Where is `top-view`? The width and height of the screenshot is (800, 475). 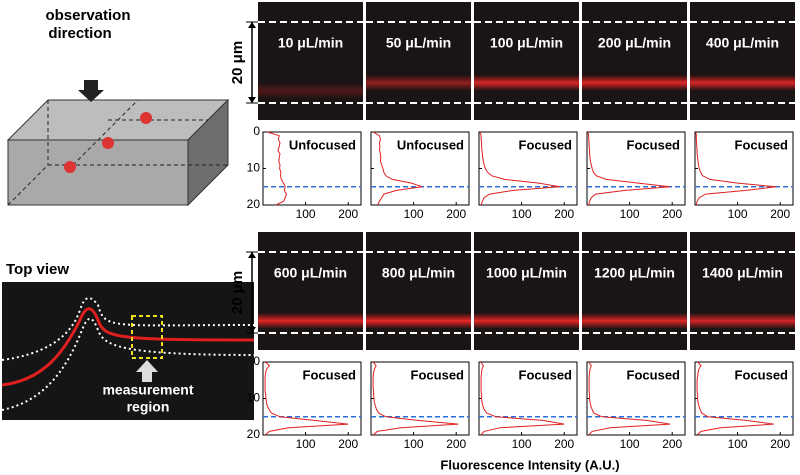
top-view is located at coordinates (128, 351).